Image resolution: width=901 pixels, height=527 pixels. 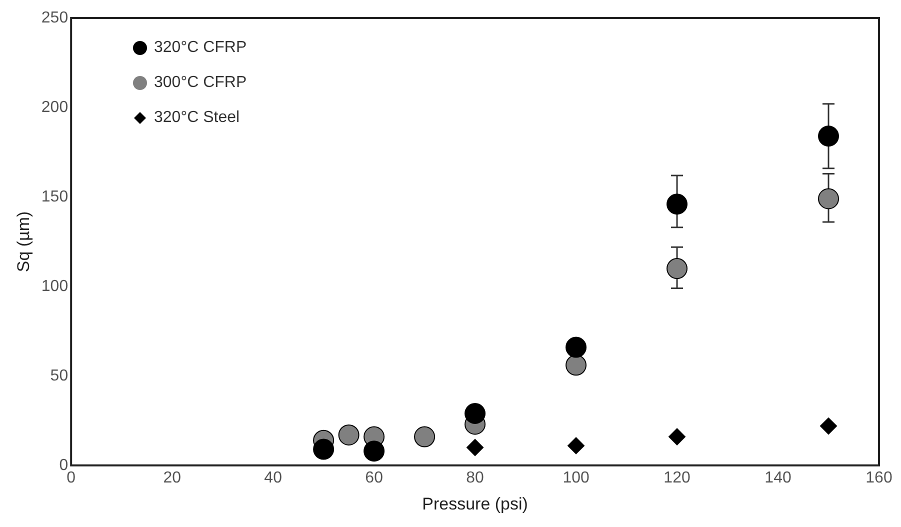 I want to click on y-axis-title: Sq (µm), so click(x=23, y=241).